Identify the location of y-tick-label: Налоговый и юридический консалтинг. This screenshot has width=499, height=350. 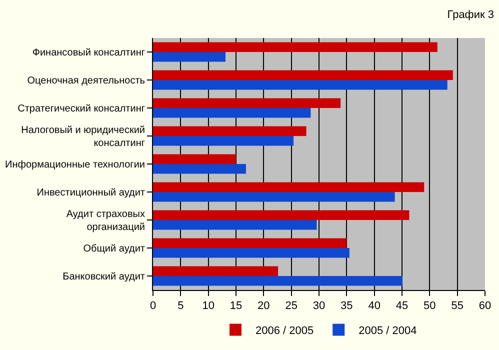
(83, 137).